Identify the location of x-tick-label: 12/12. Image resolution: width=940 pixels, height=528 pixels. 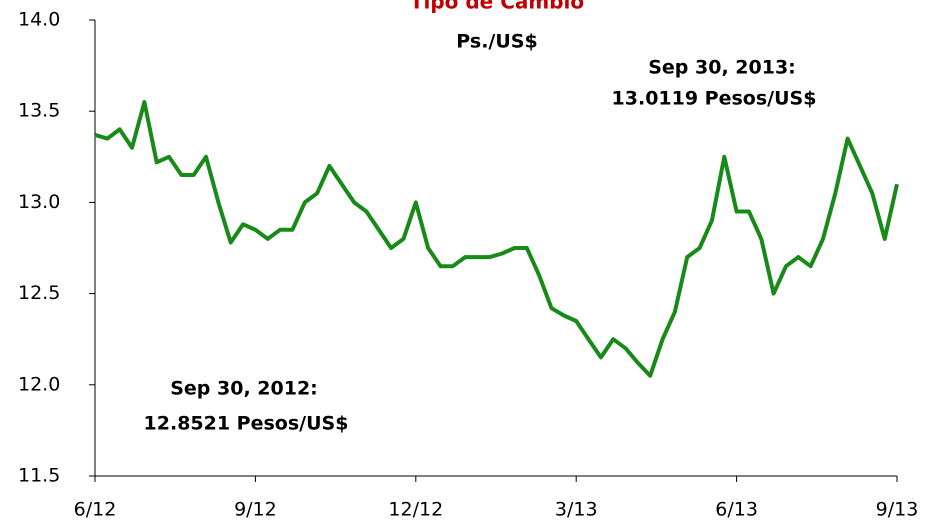
(415, 510).